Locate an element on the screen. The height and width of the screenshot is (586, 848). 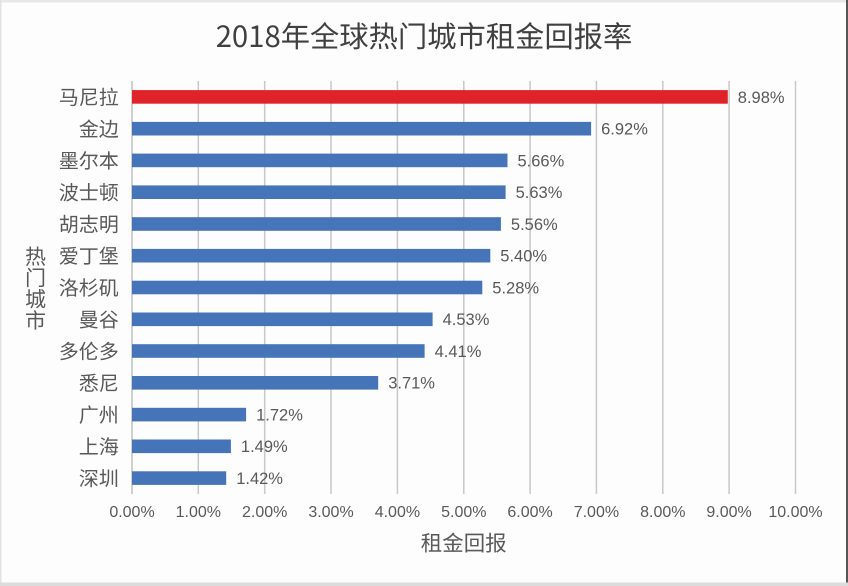
svg-text: 1.49% is located at coordinates (264, 447).